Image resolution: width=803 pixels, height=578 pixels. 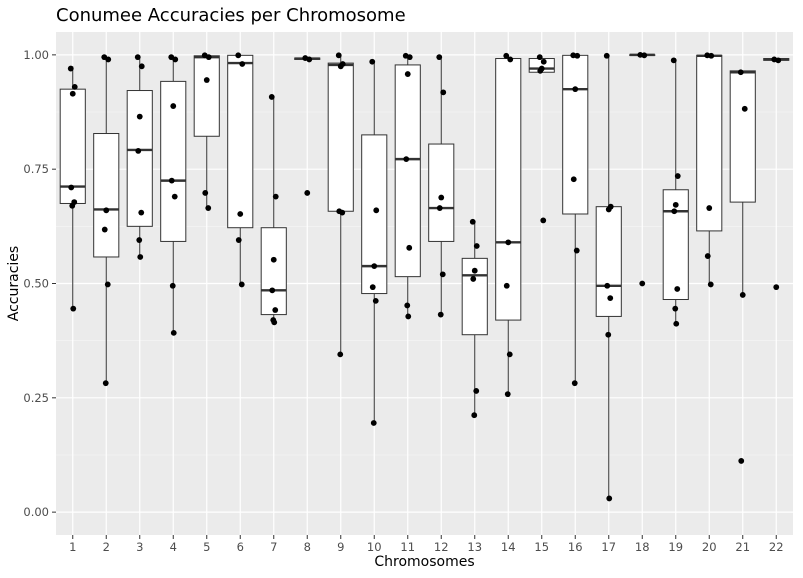 I want to click on x-tick-label: 19, so click(x=675, y=547).